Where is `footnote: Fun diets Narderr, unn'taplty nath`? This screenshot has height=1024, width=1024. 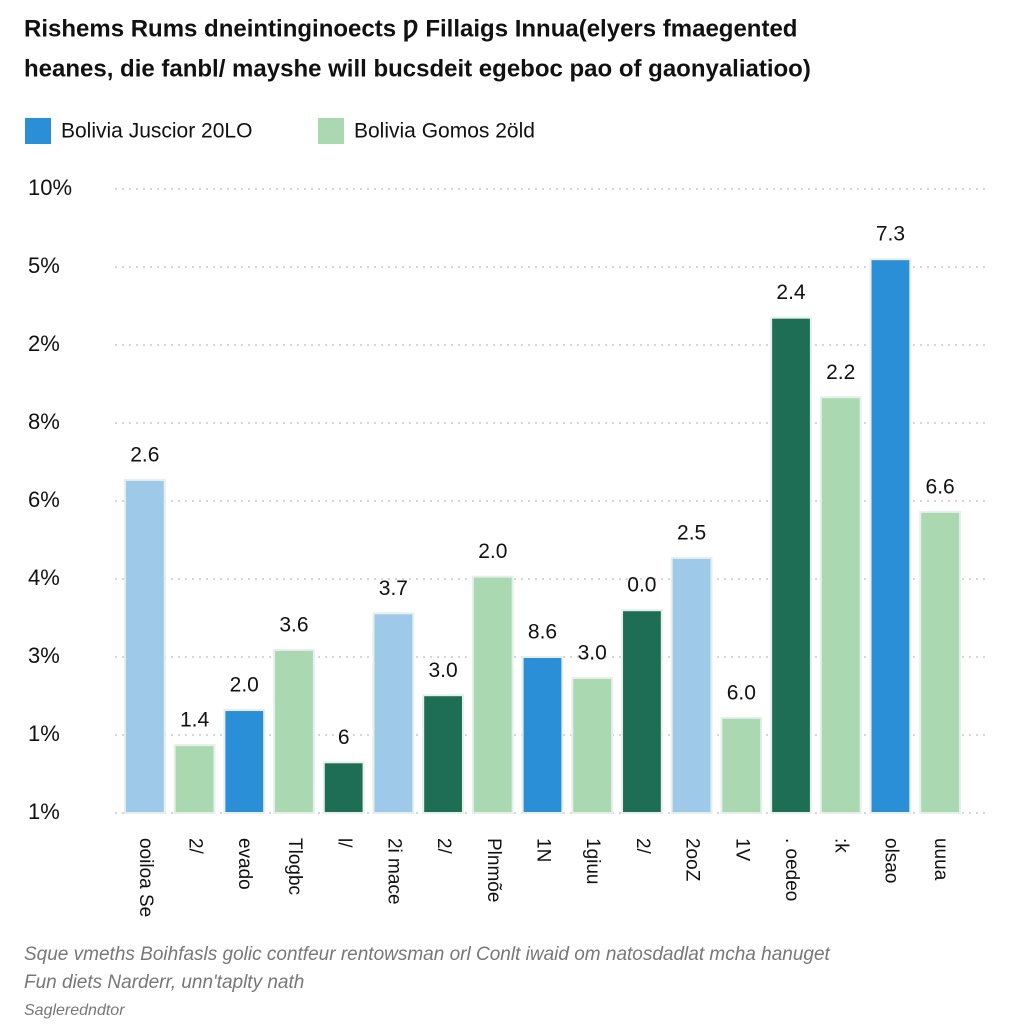 footnote: Fun diets Narderr, unn'taplty nath is located at coordinates (164, 982).